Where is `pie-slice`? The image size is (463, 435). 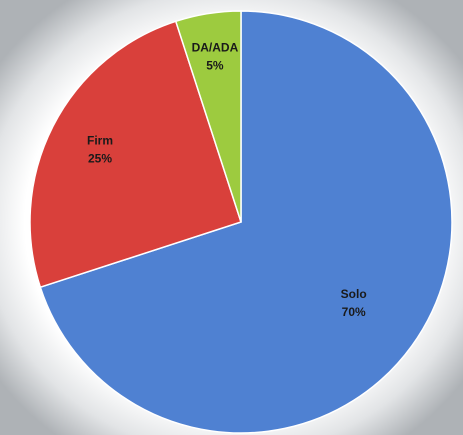 pie-slice is located at coordinates (208, 116).